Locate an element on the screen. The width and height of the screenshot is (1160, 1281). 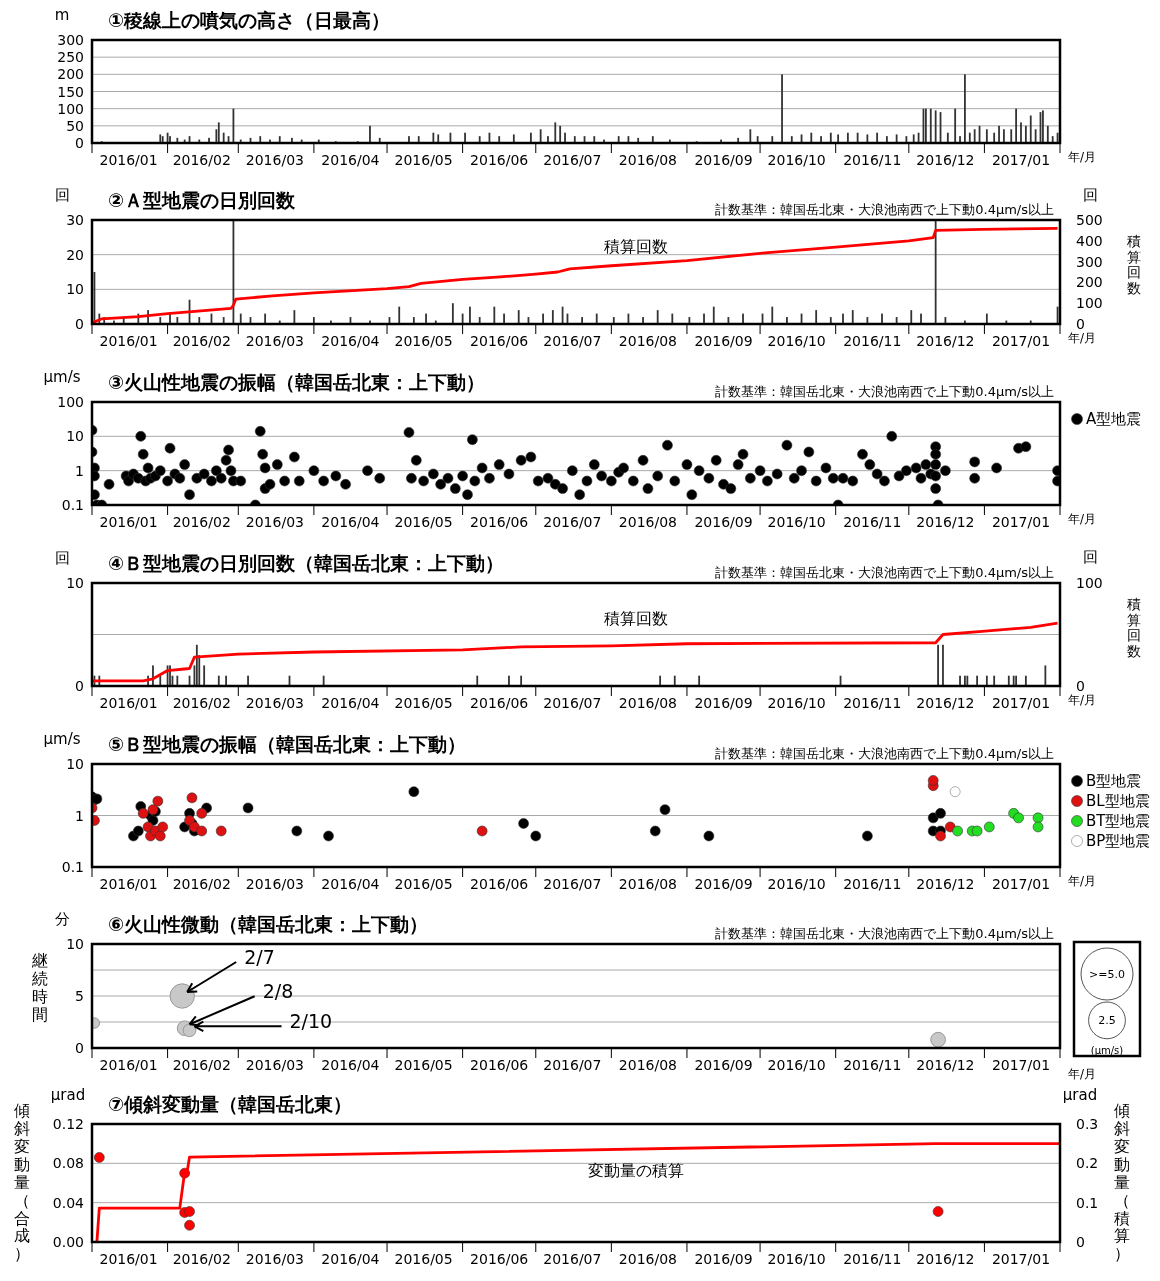
legend-label: BT型地震 is located at coordinates (1118, 821).